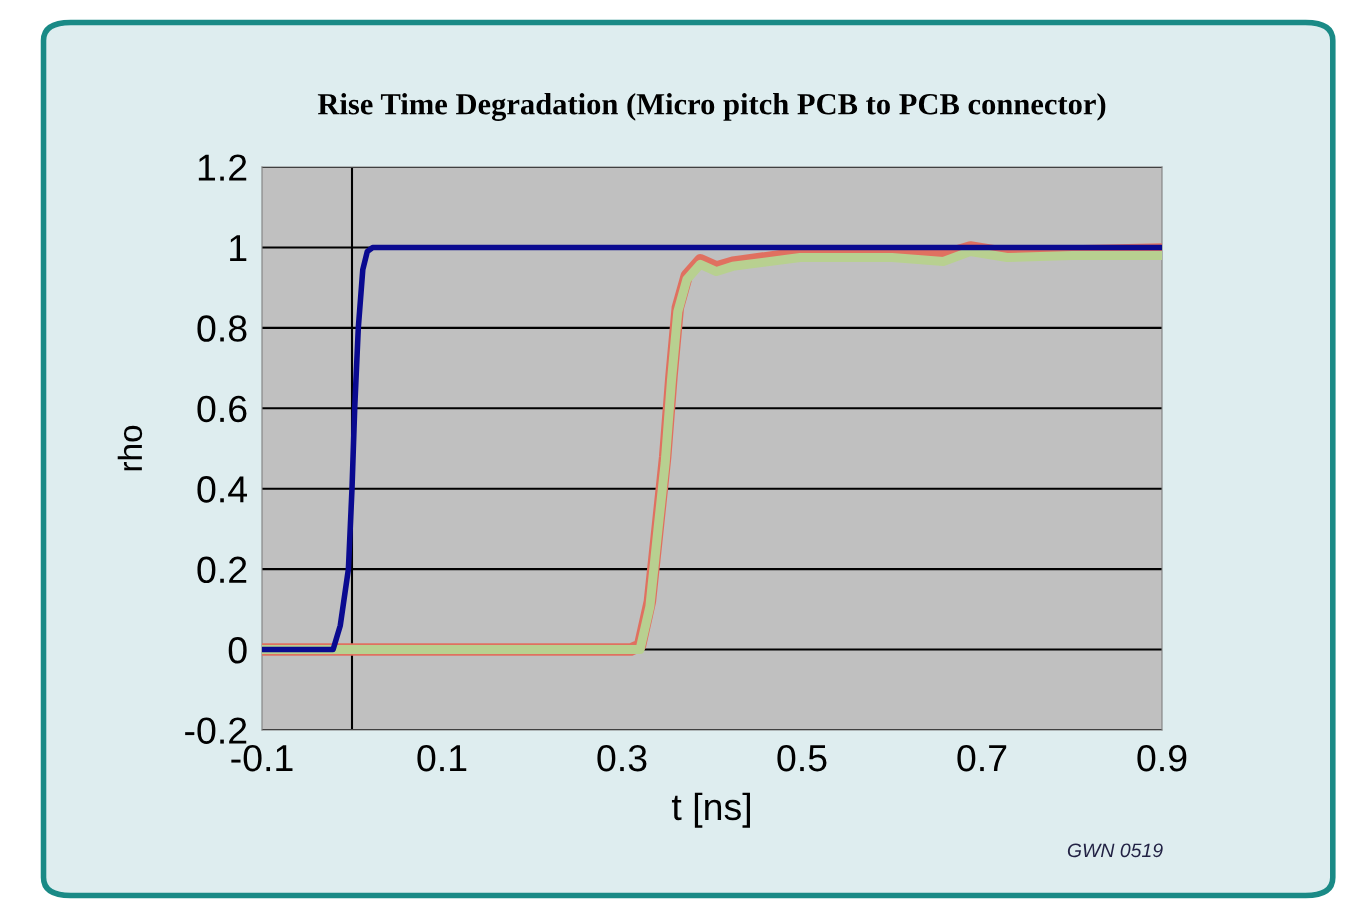 This screenshot has height=900, width=1360. Describe the element at coordinates (982, 758) in the screenshot. I see `x-tick-label: 0.7` at that location.